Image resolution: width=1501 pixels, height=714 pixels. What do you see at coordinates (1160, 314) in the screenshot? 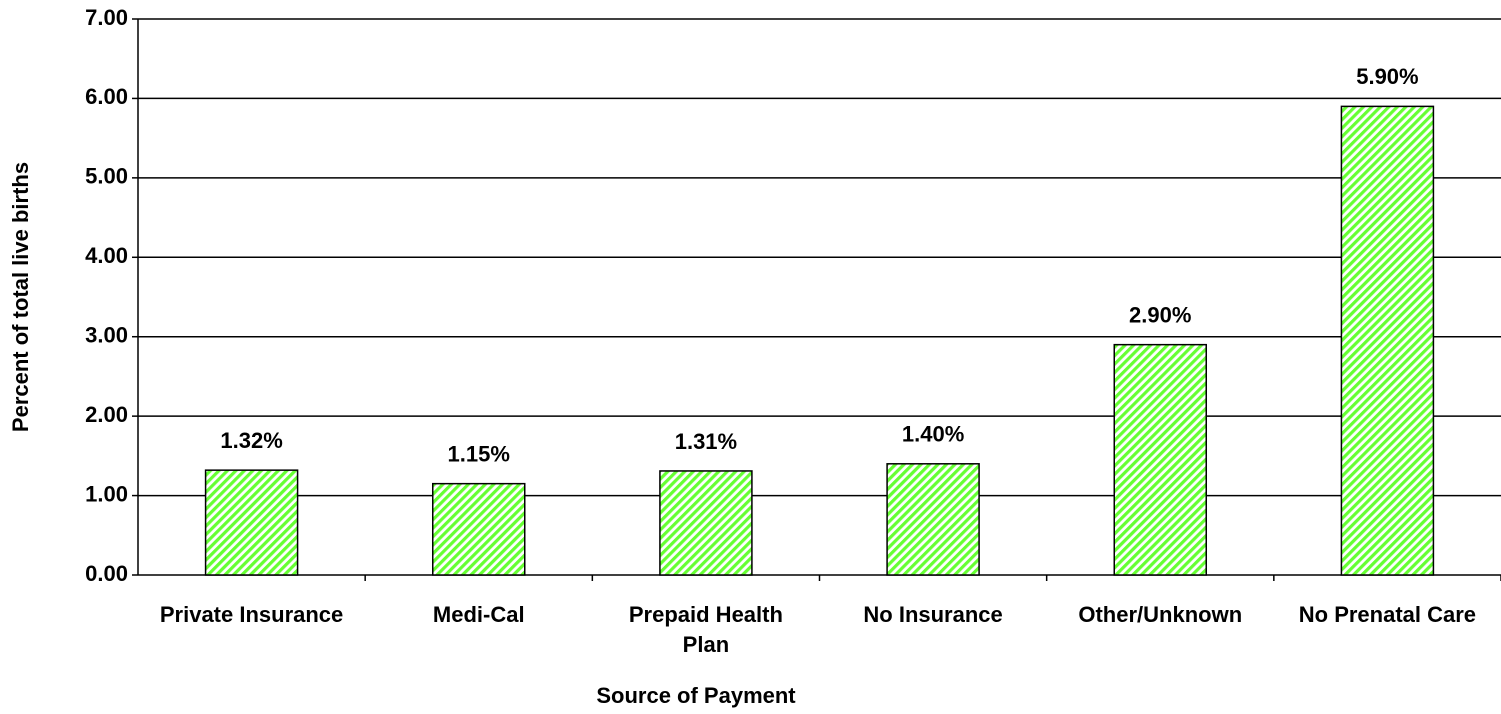
I see `value-label: 2.90%` at bounding box center [1160, 314].